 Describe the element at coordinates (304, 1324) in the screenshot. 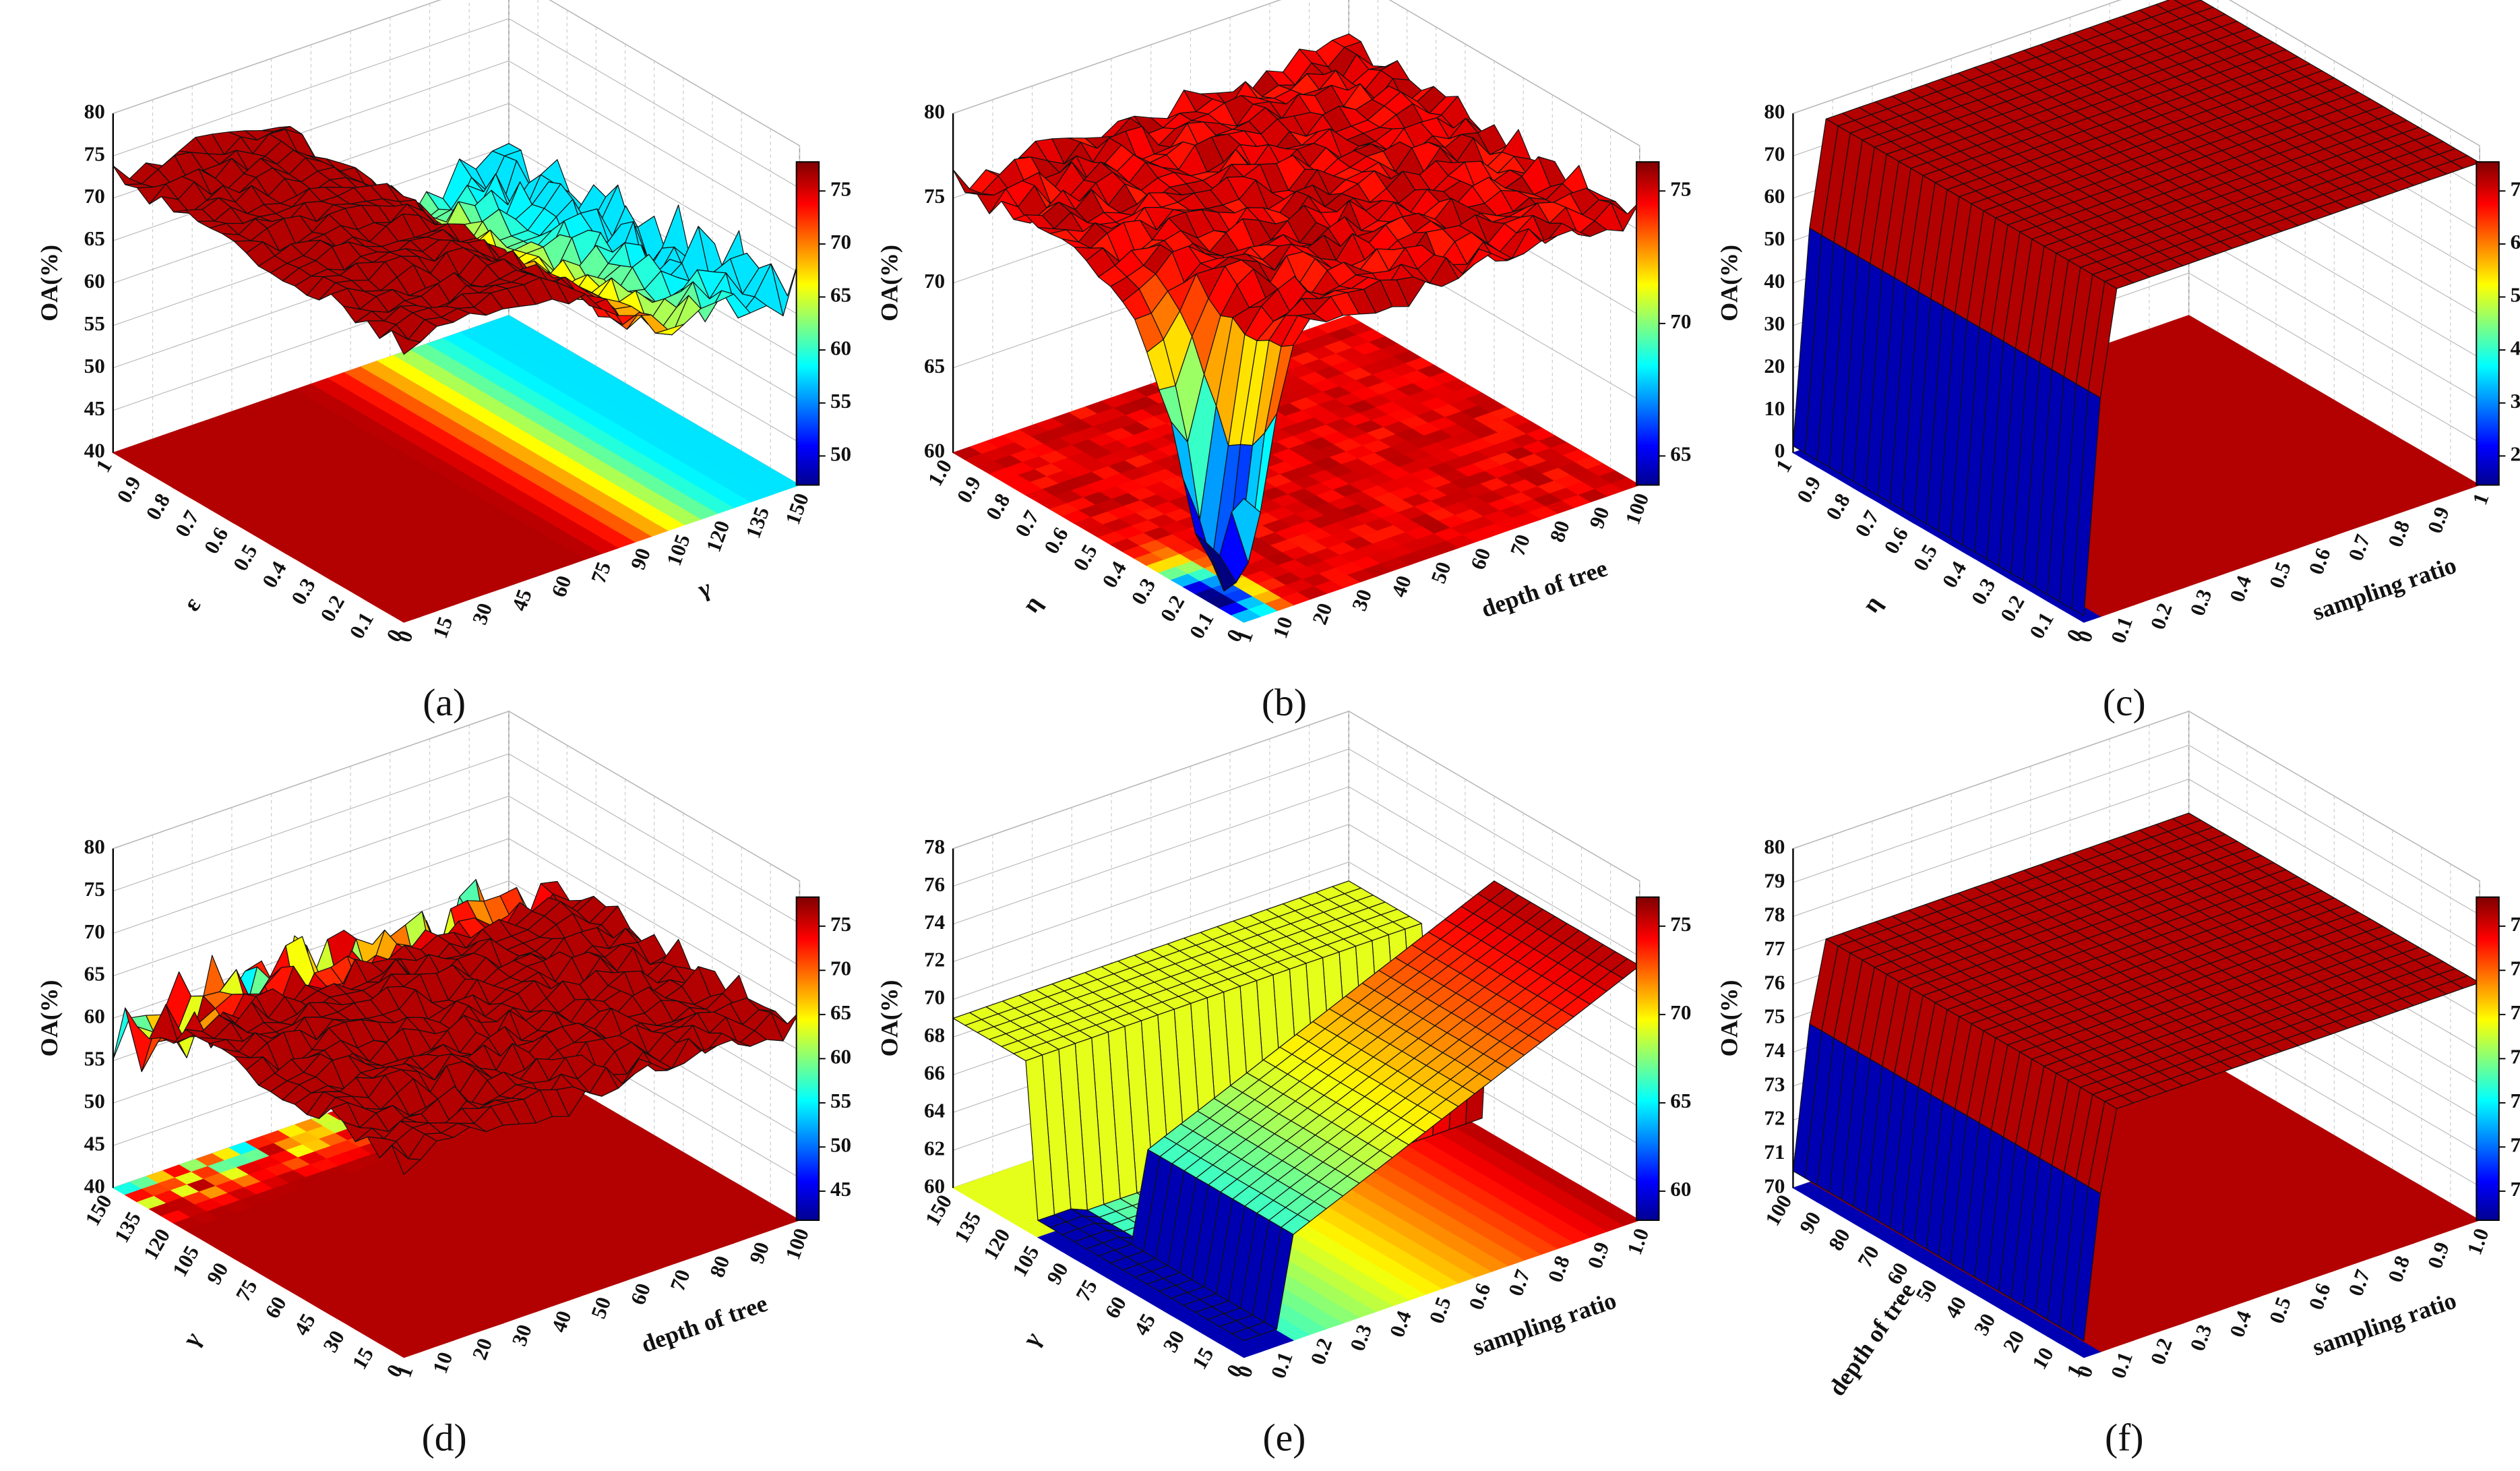

I see `y-tick-label: 45` at that location.